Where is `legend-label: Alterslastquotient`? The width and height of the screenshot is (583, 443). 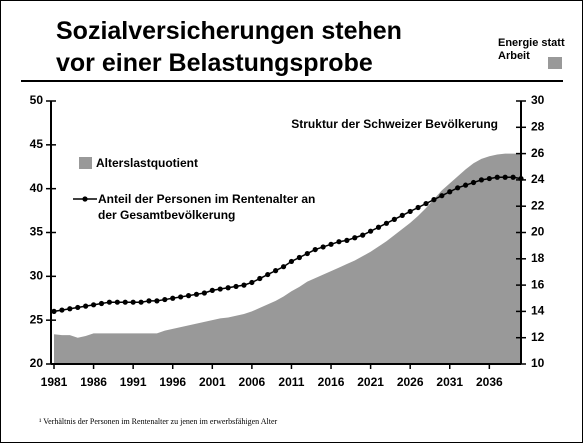 legend-label: Alterslastquotient is located at coordinates (147, 163).